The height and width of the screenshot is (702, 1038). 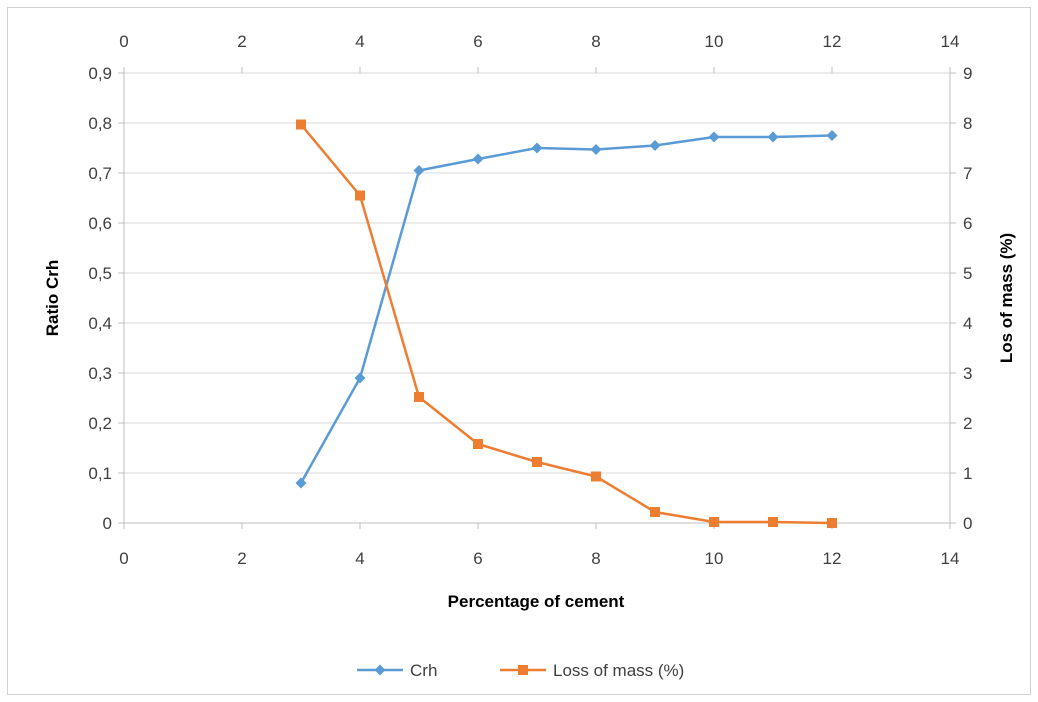 I want to click on y-left-tick-label: 0,8, so click(x=100, y=123).